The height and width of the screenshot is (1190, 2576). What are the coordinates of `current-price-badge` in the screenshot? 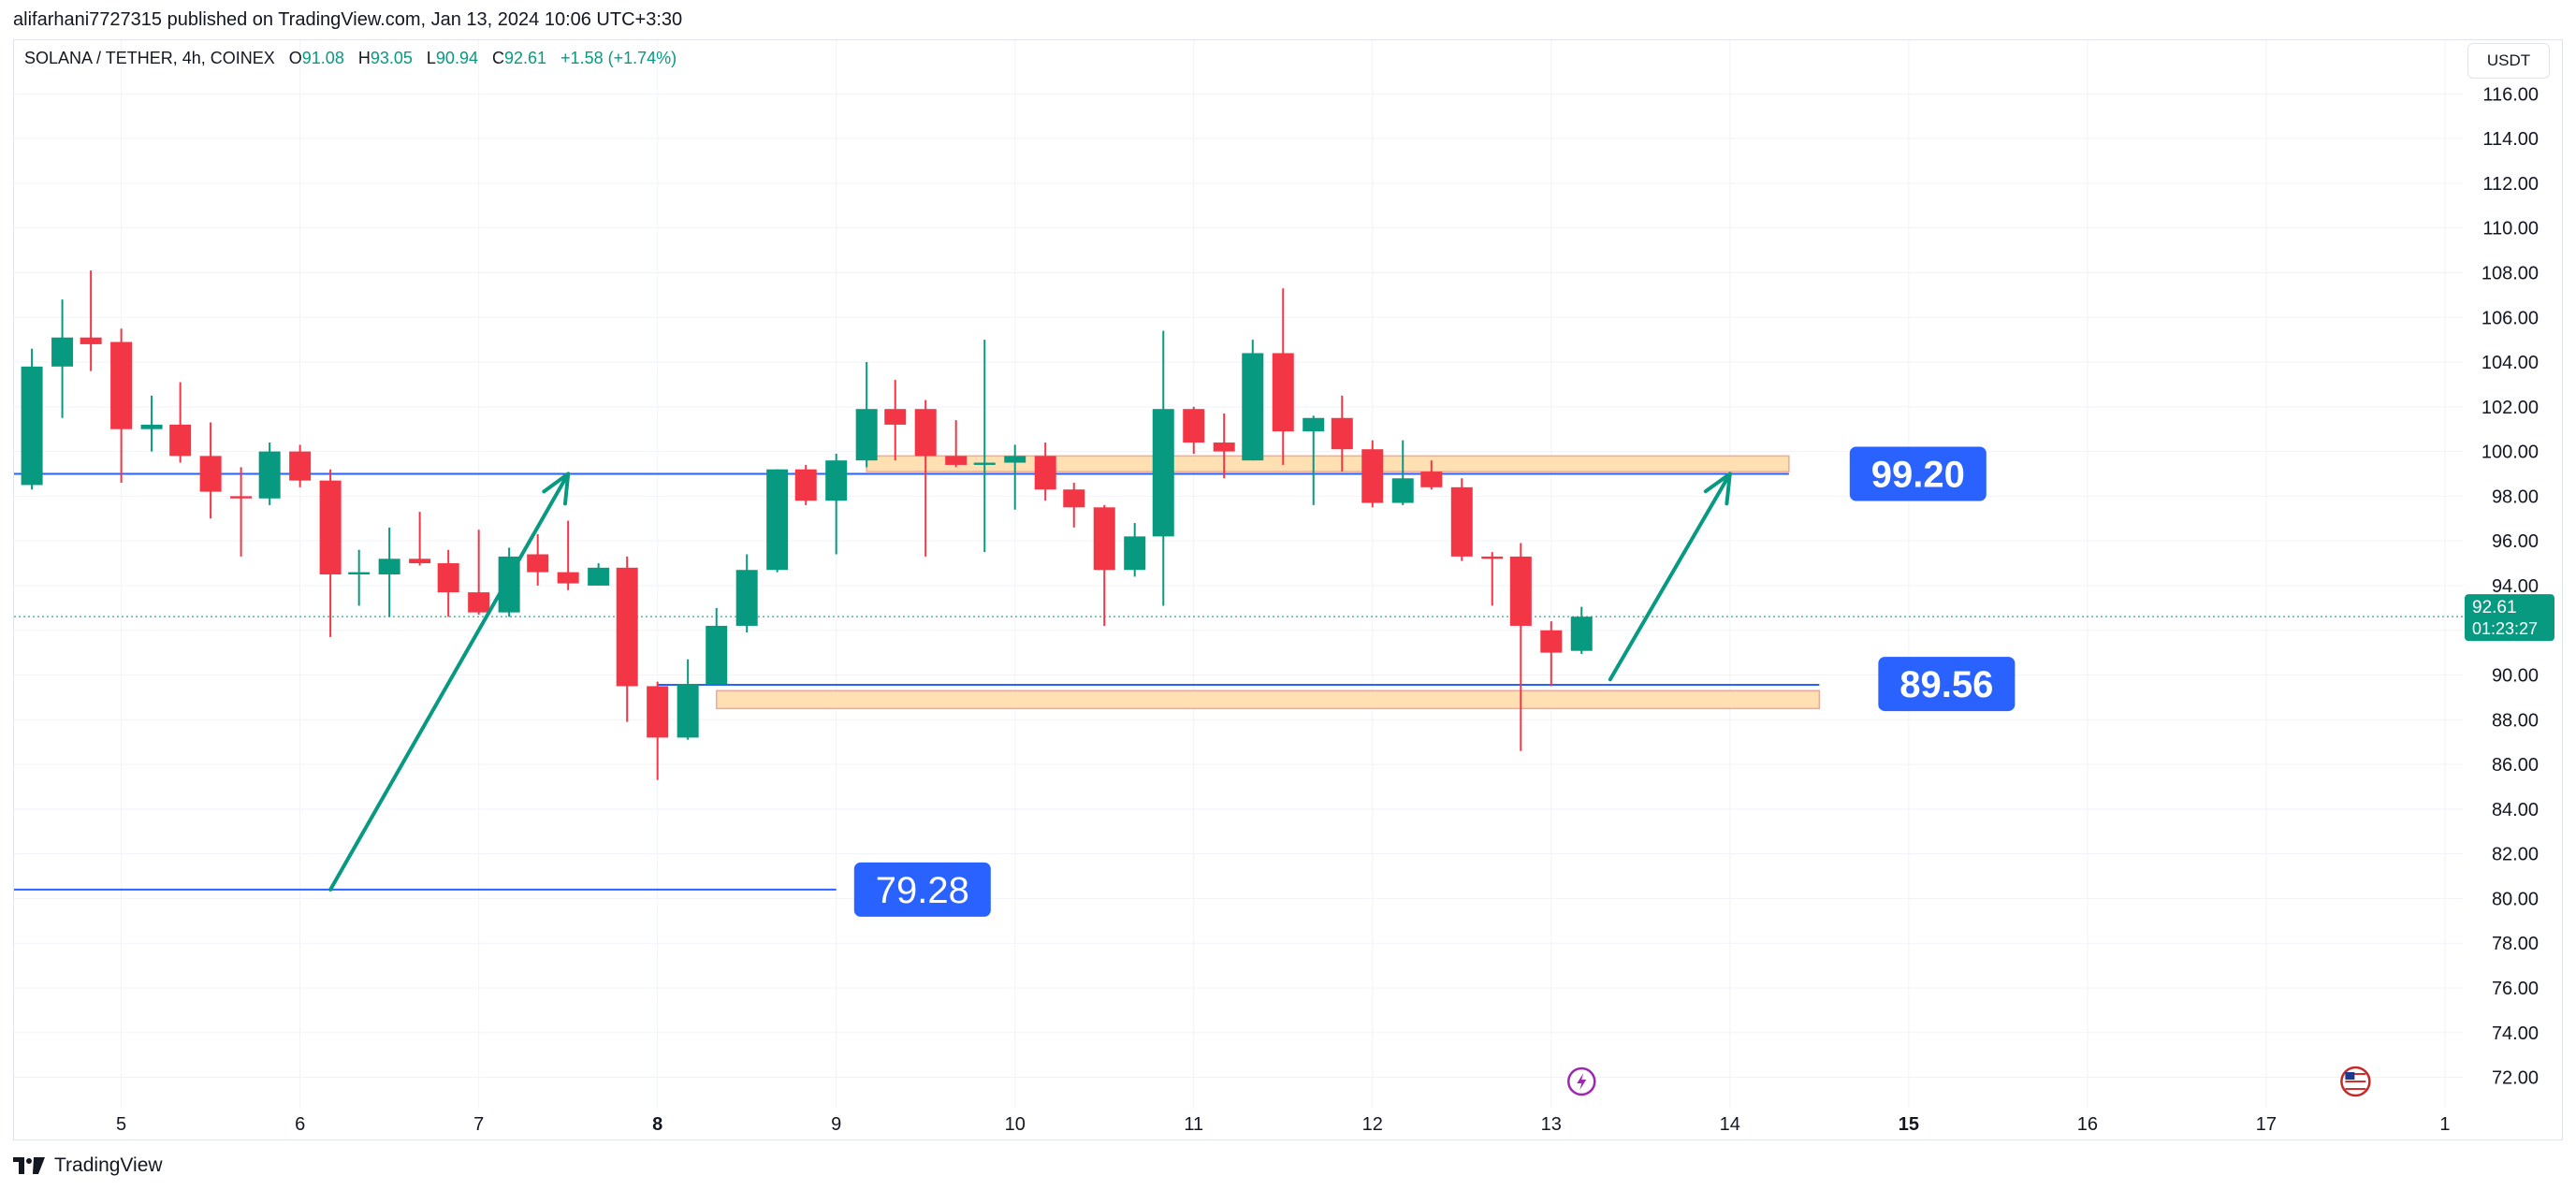 It's located at (2509, 618).